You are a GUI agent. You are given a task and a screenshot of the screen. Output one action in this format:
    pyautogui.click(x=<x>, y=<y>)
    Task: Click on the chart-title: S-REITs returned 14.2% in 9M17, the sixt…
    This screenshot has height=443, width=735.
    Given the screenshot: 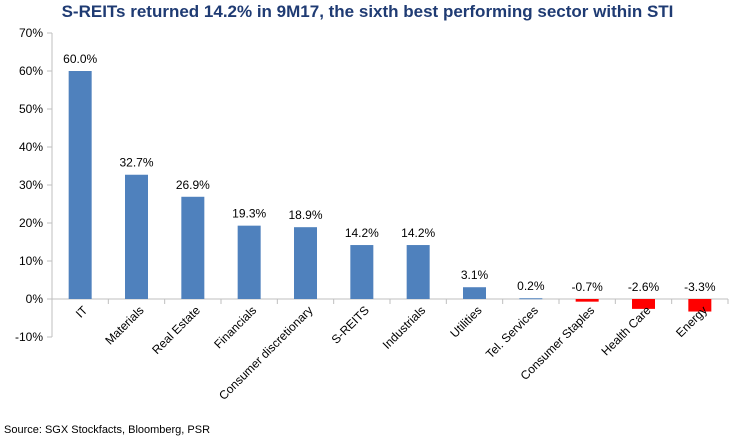 What is the action you would take?
    pyautogui.click(x=367, y=11)
    